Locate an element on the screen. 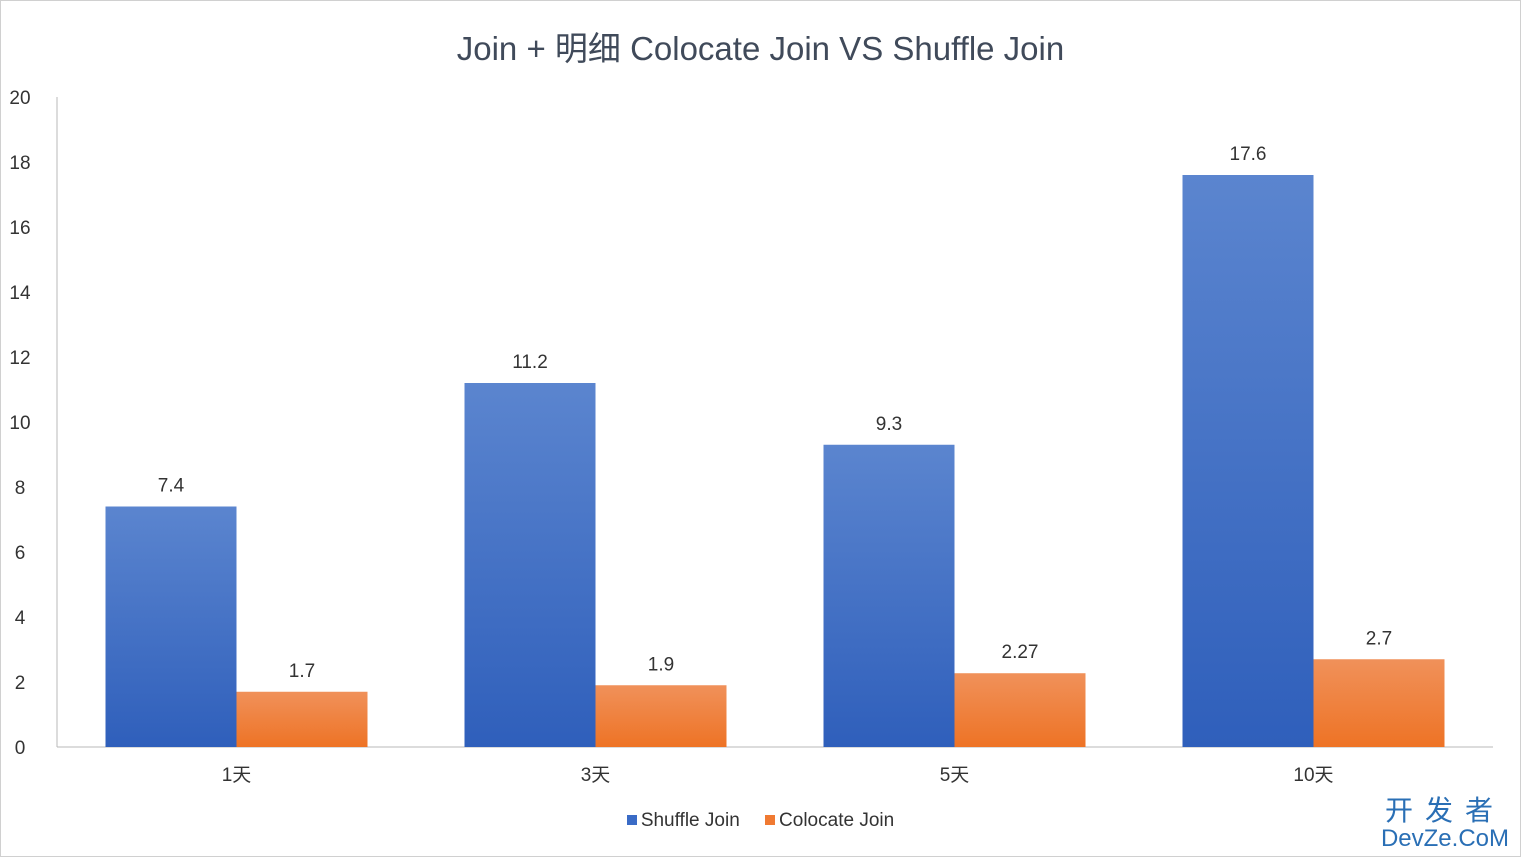  y-tick-label: 10 is located at coordinates (19, 423).